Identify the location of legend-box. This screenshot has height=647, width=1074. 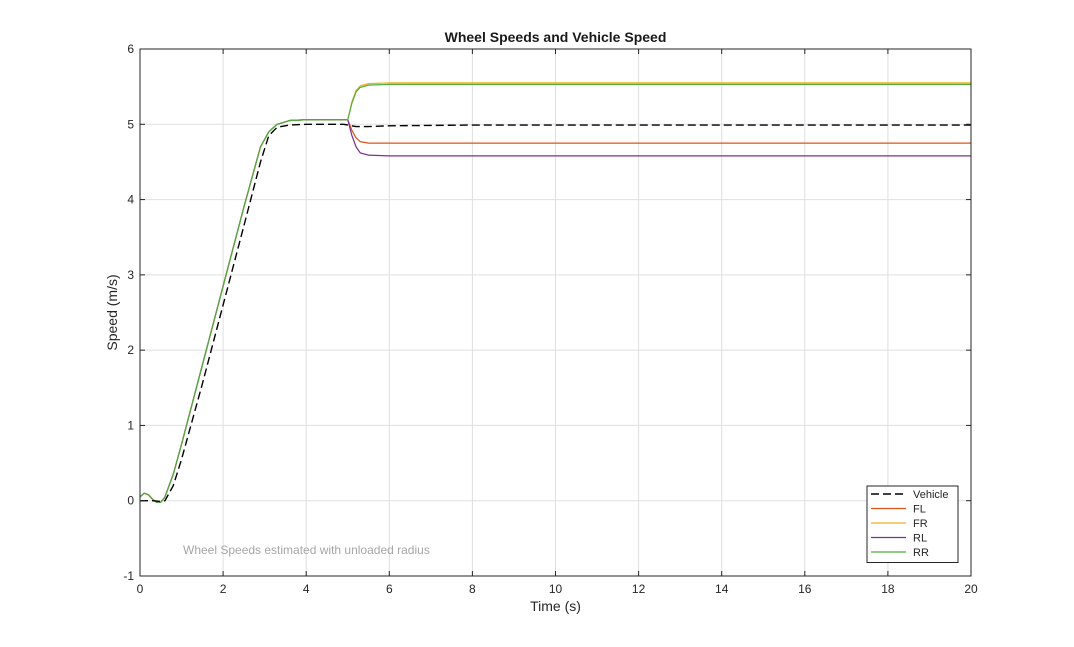
(912, 524).